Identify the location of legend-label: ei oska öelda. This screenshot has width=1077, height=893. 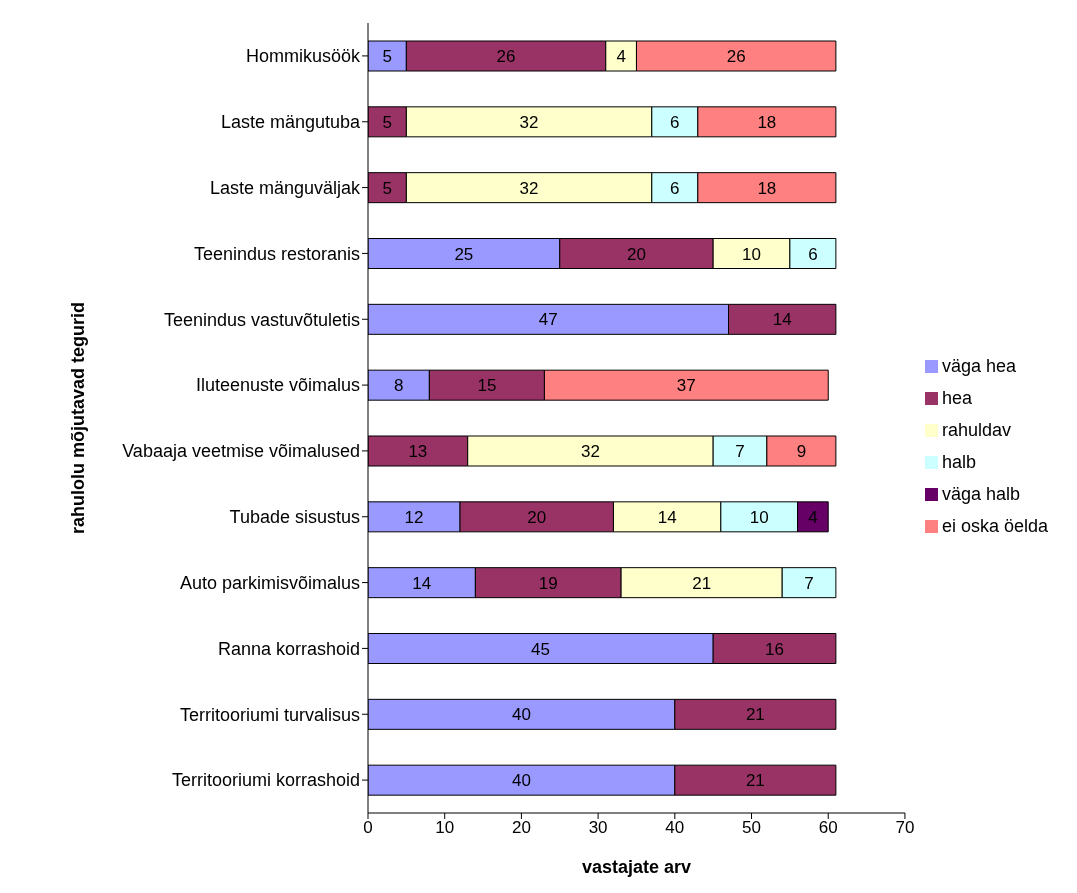
(994, 525).